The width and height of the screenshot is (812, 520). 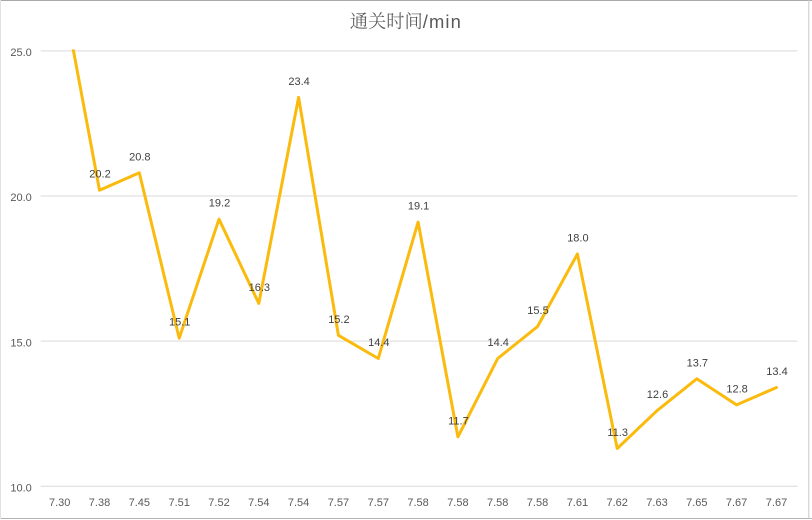 What do you see at coordinates (418, 207) in the screenshot?
I see `svg-text: 19.1` at bounding box center [418, 207].